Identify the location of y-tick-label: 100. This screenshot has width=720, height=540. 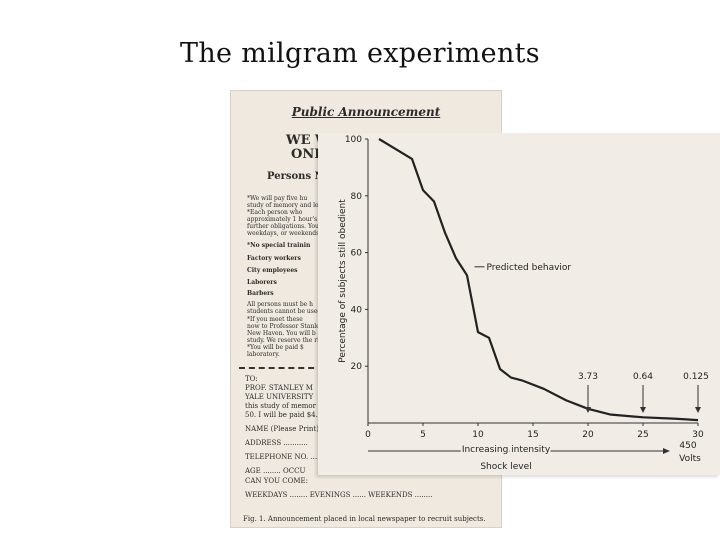
(353, 140).